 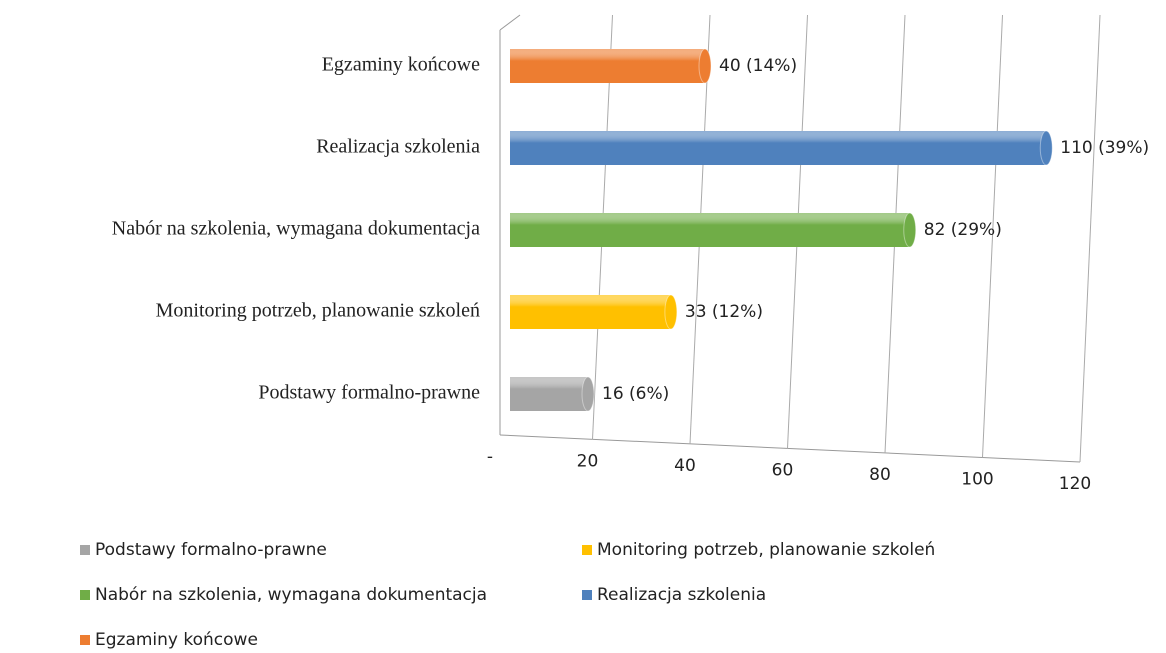 I want to click on data-label: 110 (39%), so click(x=1104, y=148).